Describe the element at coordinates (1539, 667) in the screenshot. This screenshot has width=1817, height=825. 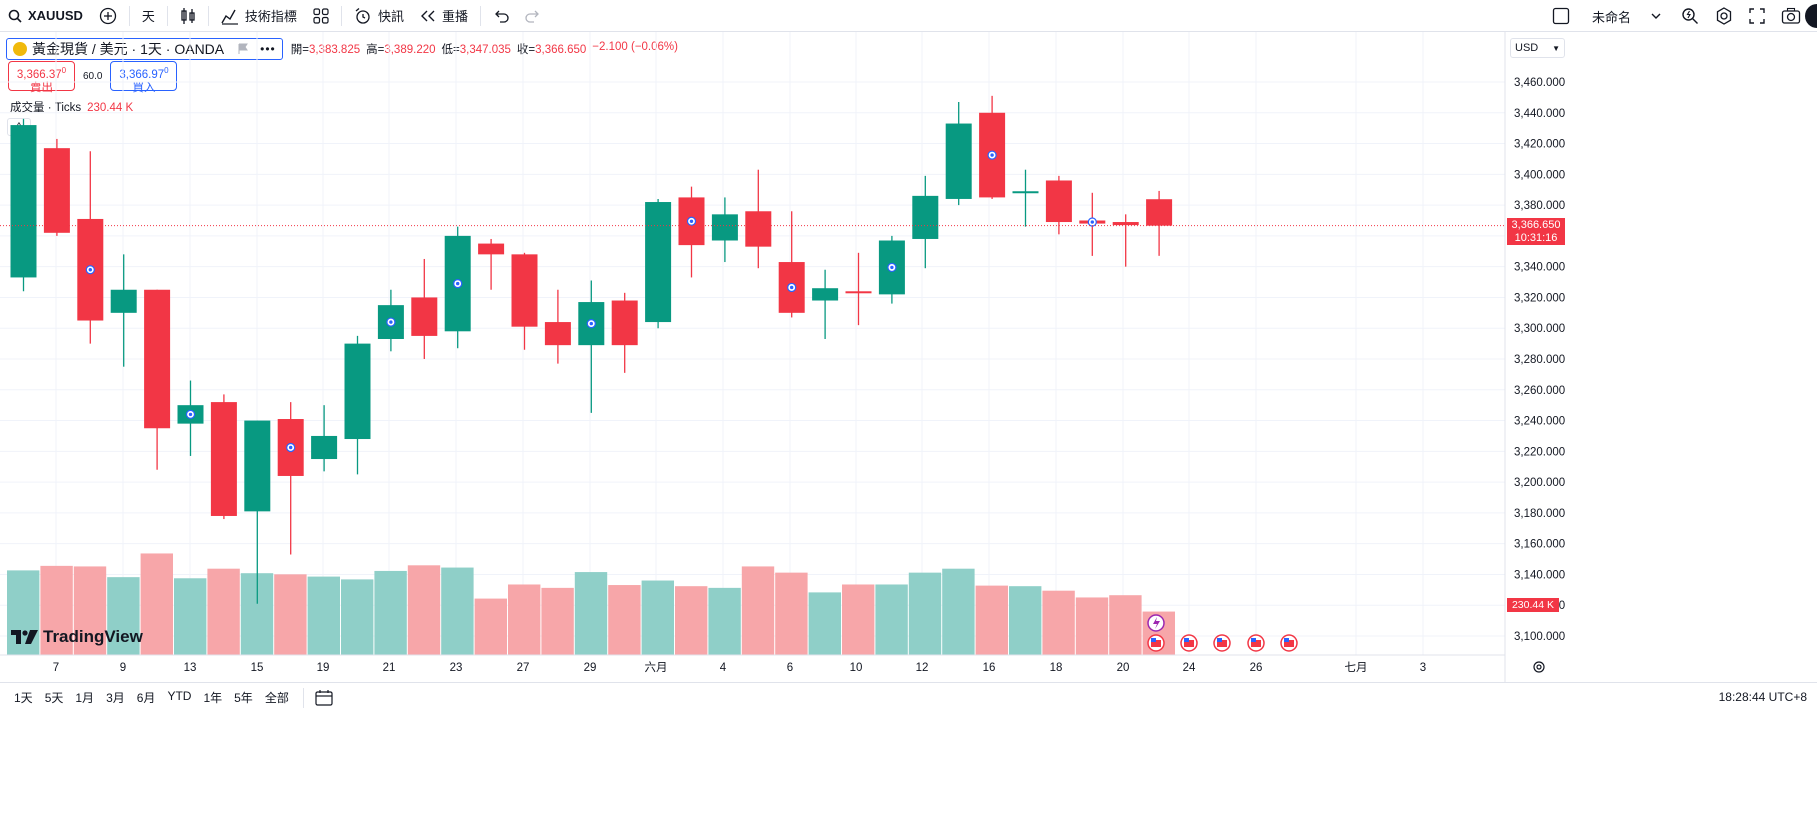
I see `auto-scale-icon` at that location.